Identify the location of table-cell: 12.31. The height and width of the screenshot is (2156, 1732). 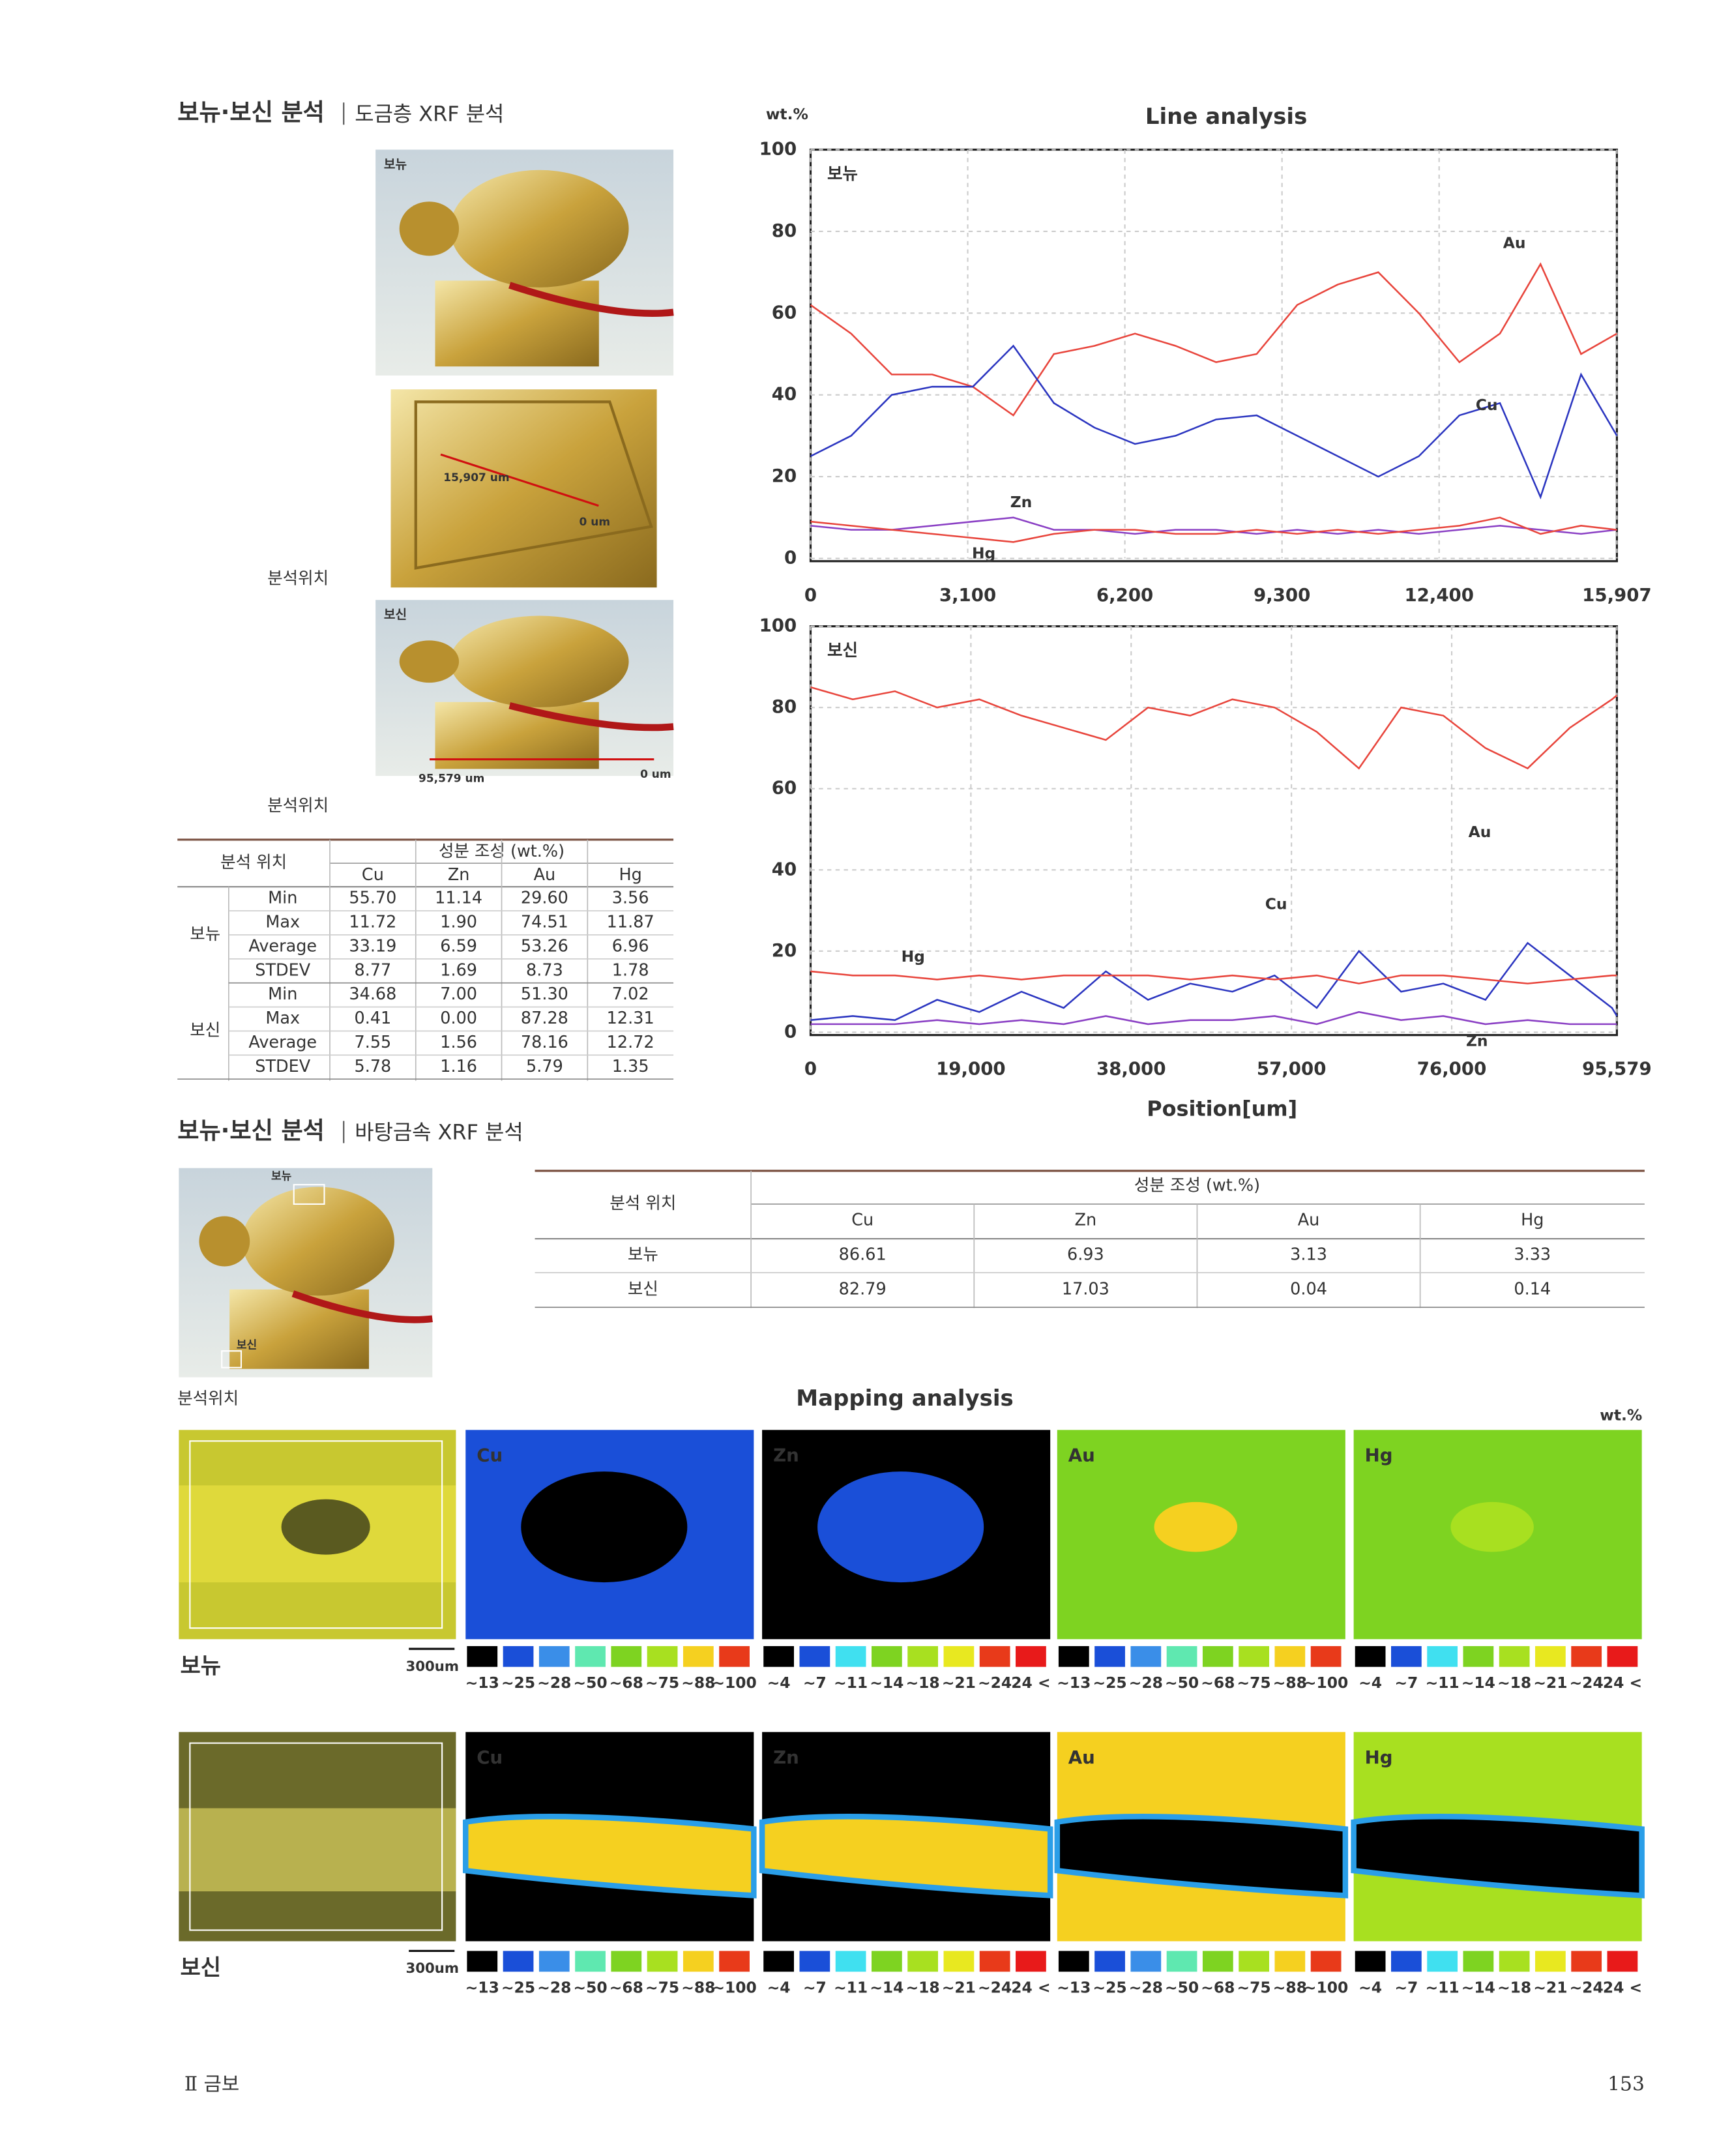
(630, 1018).